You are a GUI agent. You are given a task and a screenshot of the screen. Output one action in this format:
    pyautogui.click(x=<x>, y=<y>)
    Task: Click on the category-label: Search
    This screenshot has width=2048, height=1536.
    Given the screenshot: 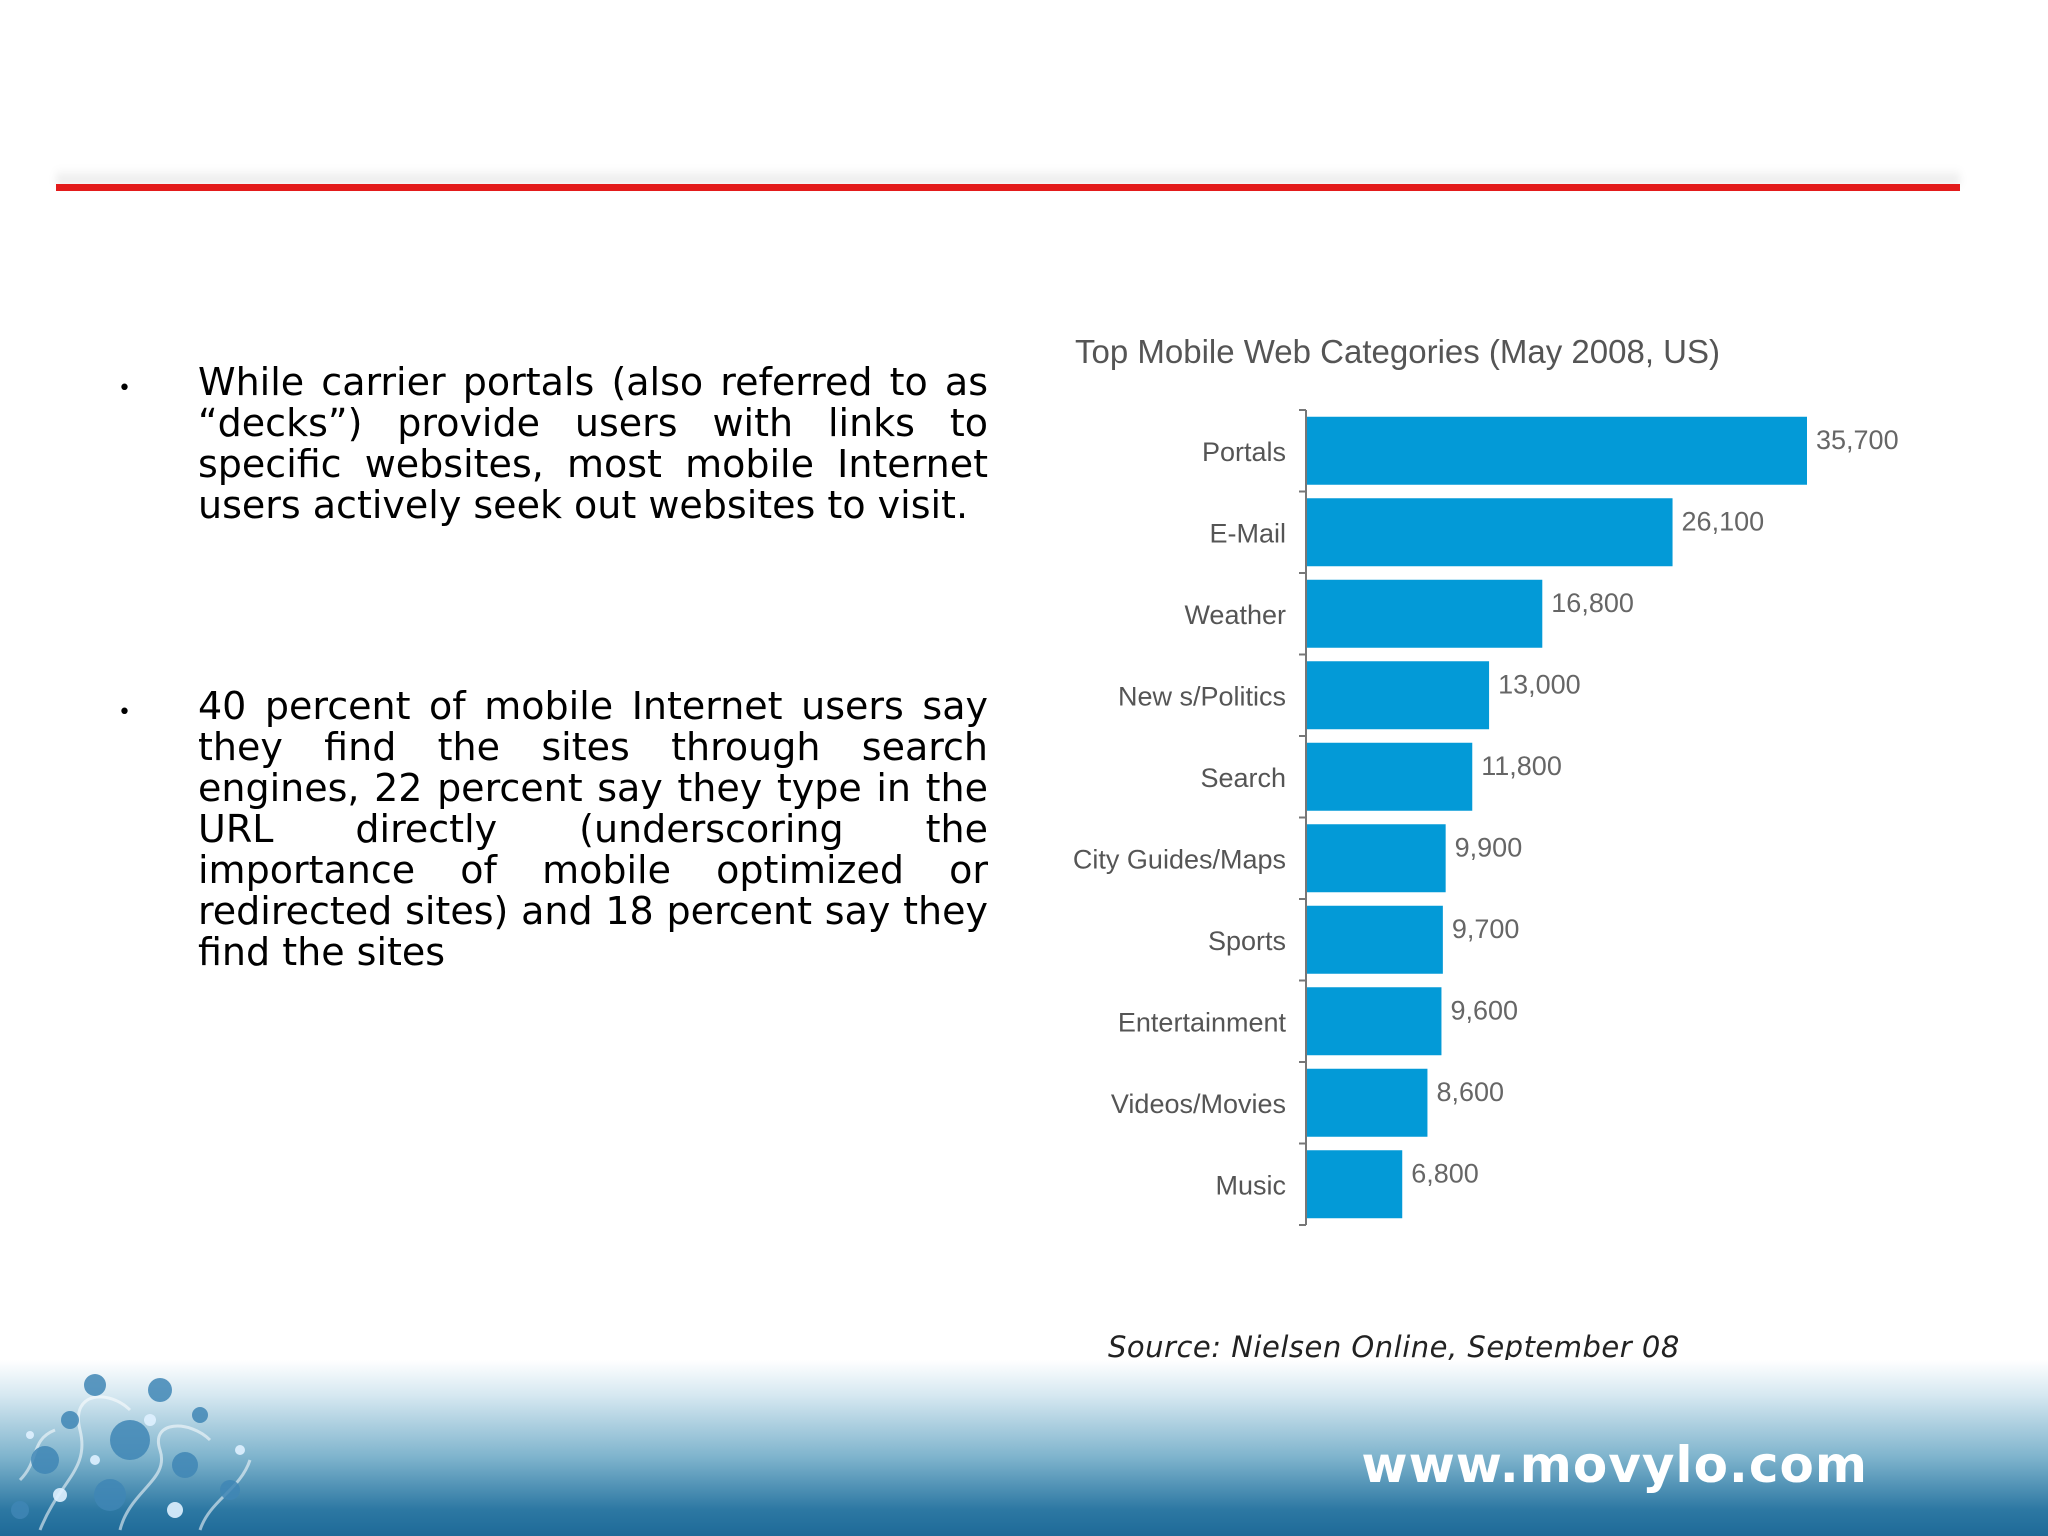 What is the action you would take?
    pyautogui.click(x=1243, y=778)
    